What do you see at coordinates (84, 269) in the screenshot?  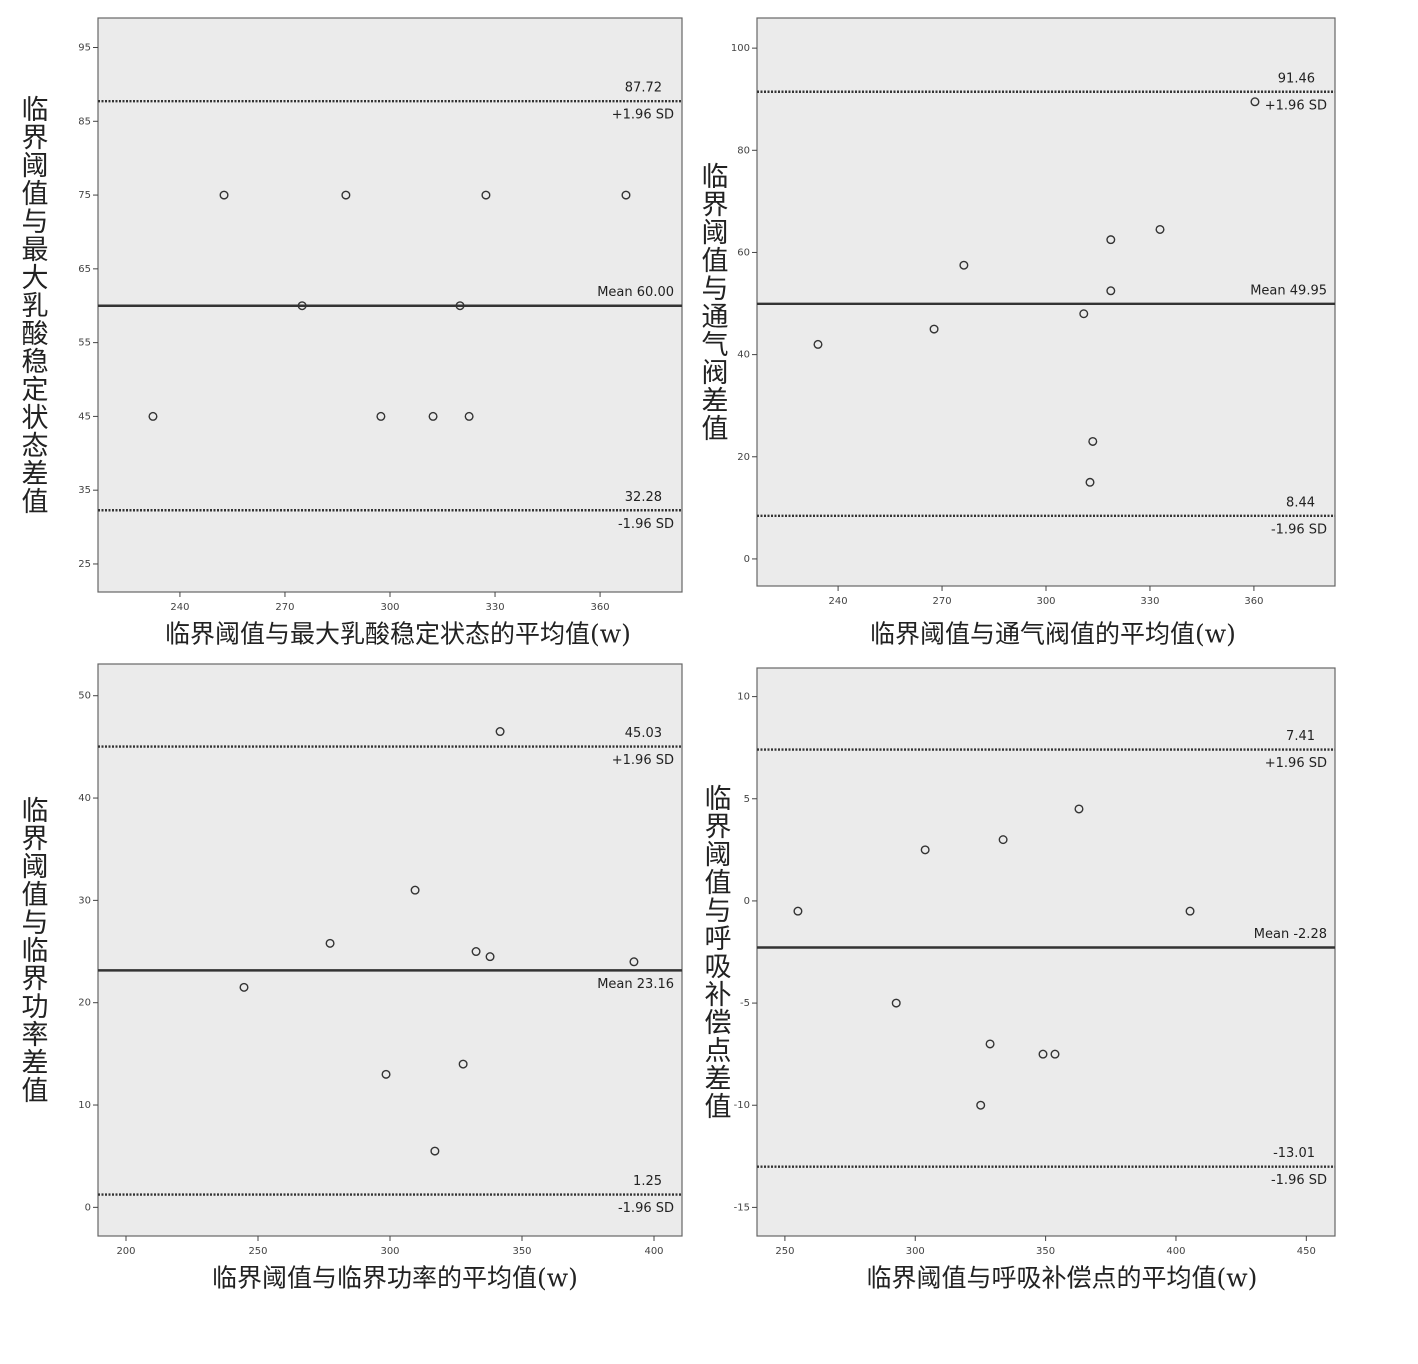 I see `y-tick-label: 65` at bounding box center [84, 269].